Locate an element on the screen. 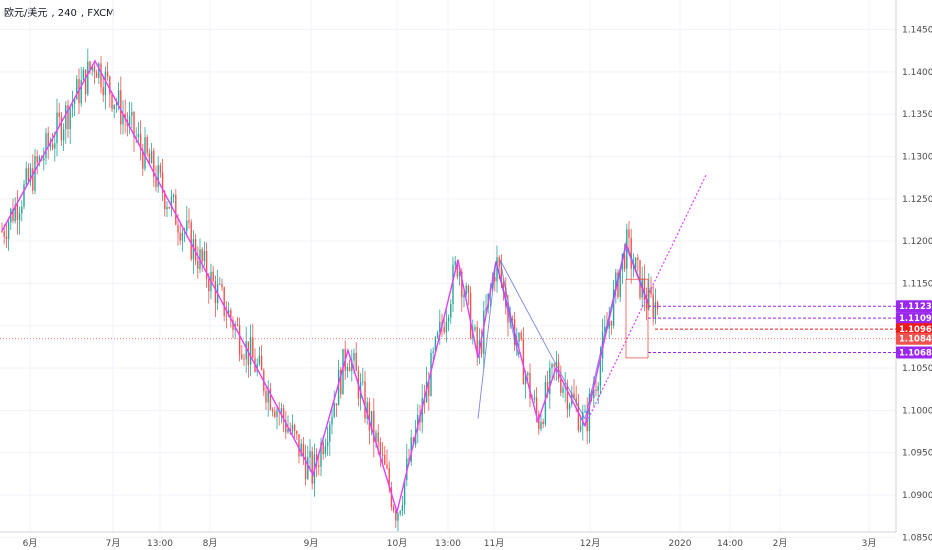  y-tick-label: 1.11500 is located at coordinates (917, 284).